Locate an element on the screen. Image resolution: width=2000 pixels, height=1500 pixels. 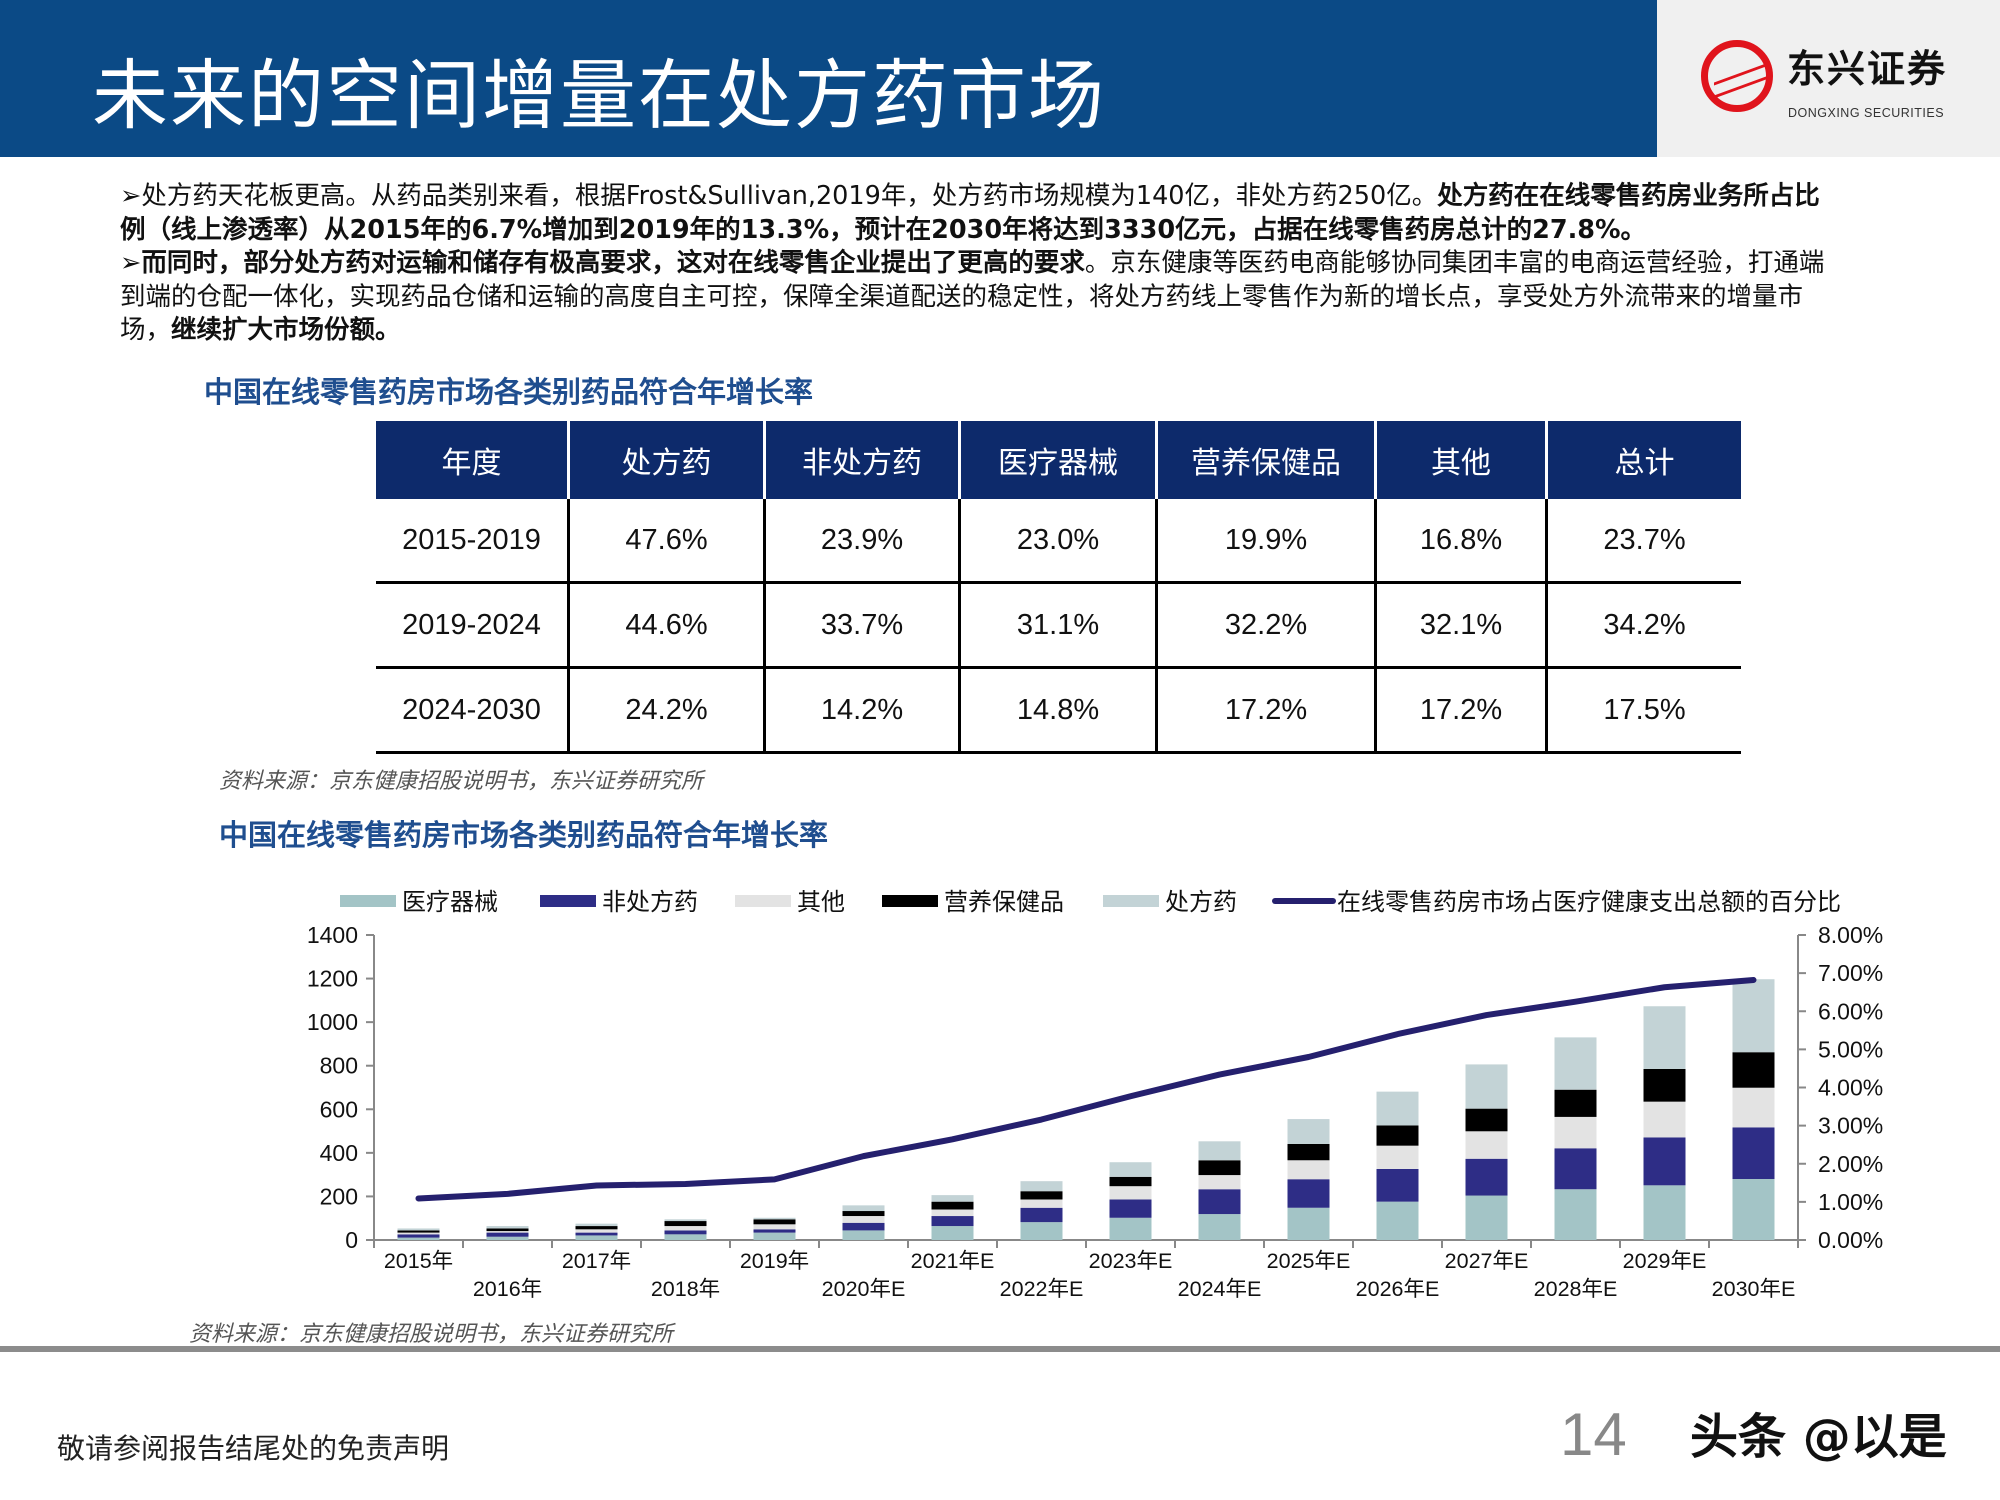
disclaimer-text: 敬请参阅报告结尾处的免责声明 is located at coordinates (253, 1448).